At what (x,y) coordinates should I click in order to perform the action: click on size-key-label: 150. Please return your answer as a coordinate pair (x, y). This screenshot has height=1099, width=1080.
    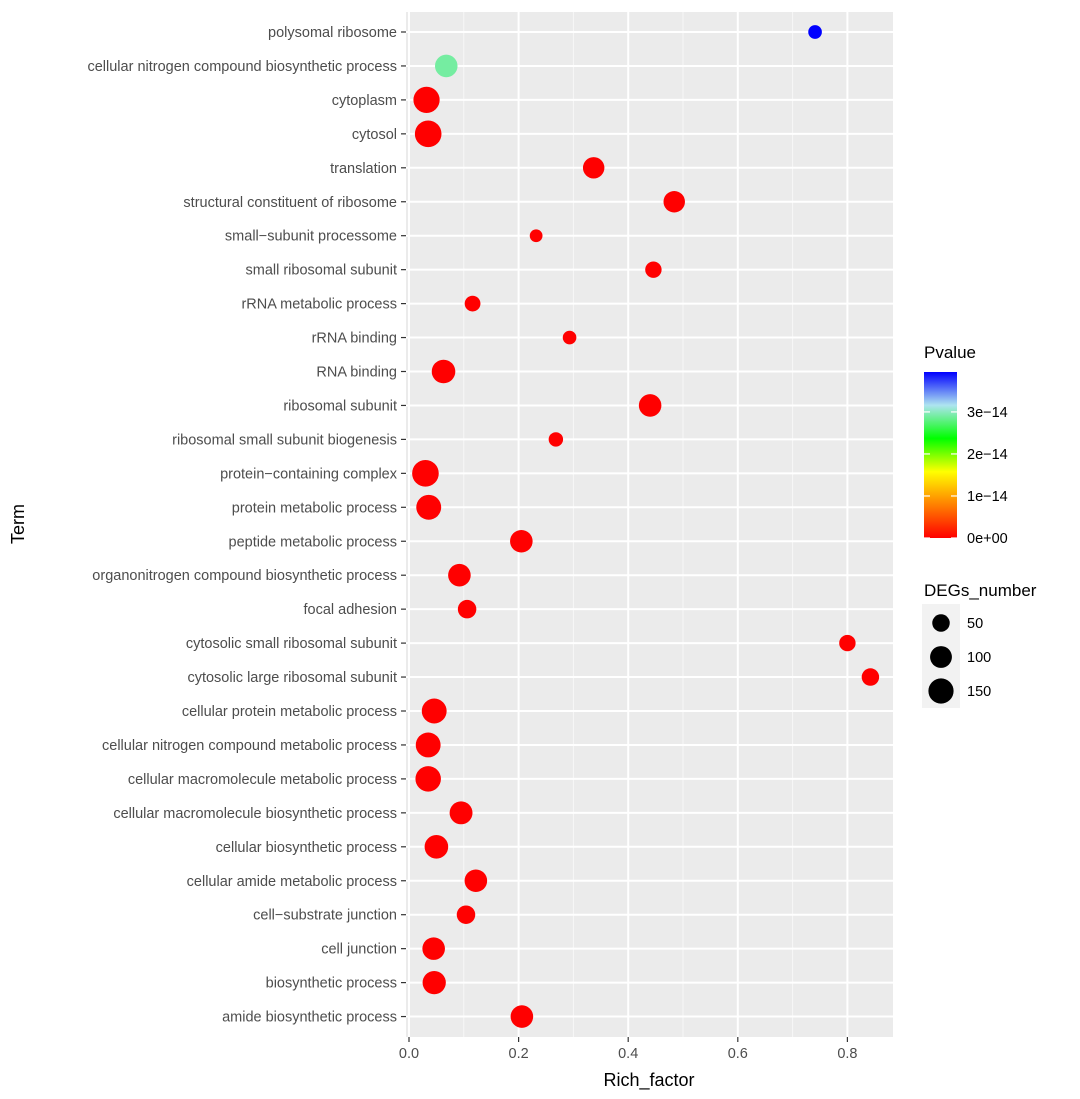
    Looking at the image, I should click on (979, 692).